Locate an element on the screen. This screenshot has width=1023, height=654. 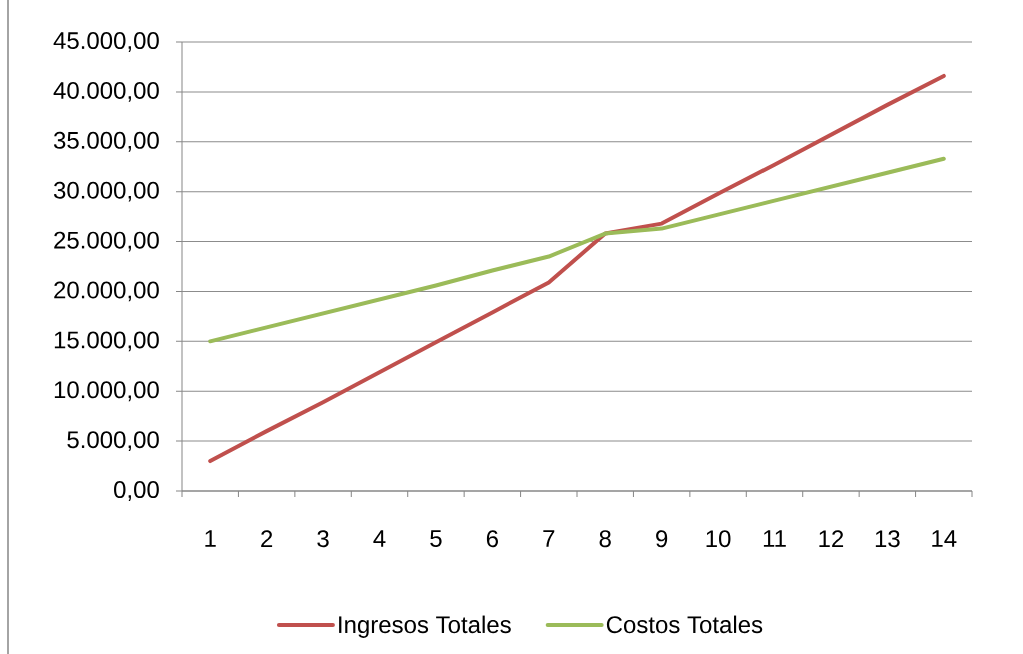
x-tick-label: 5 is located at coordinates (436, 538).